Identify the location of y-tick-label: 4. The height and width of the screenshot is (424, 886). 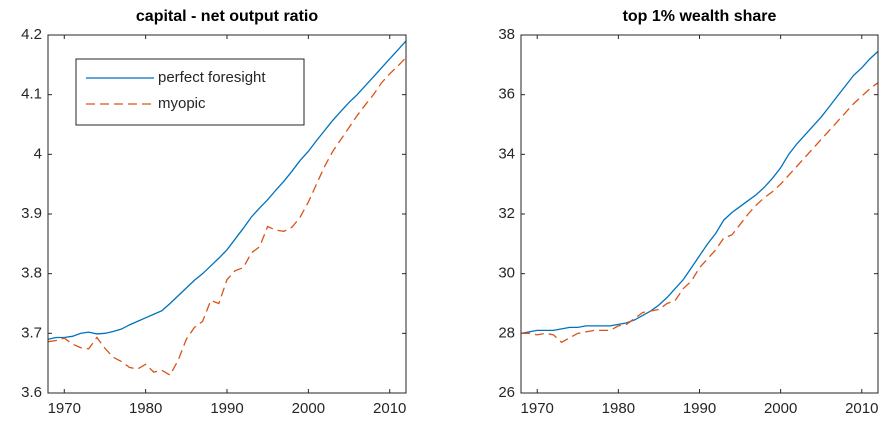
(38, 153).